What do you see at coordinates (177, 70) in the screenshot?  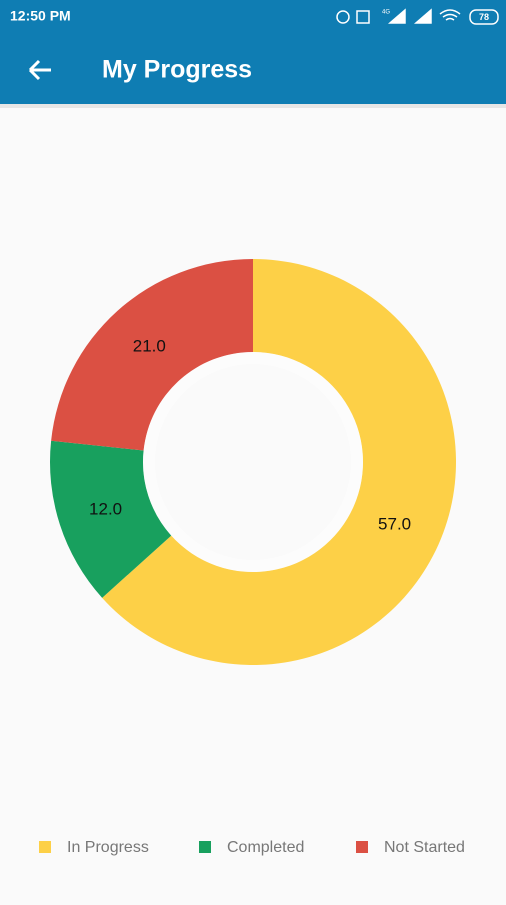 I see `header-title: My Progress` at bounding box center [177, 70].